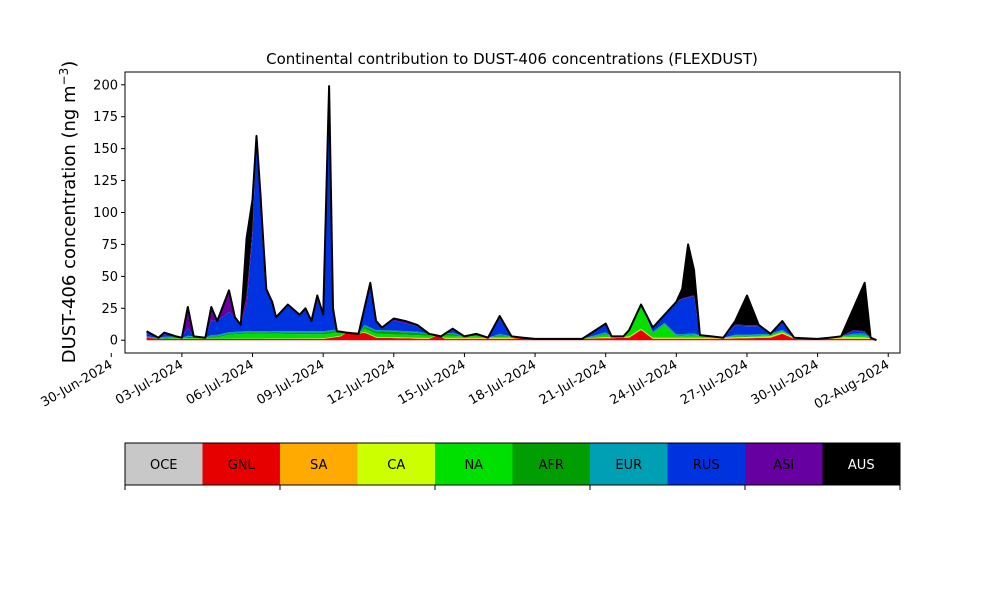 Image resolution: width=1000 pixels, height=600 pixels. I want to click on colorbar-label-aus: AUS, so click(861, 465).